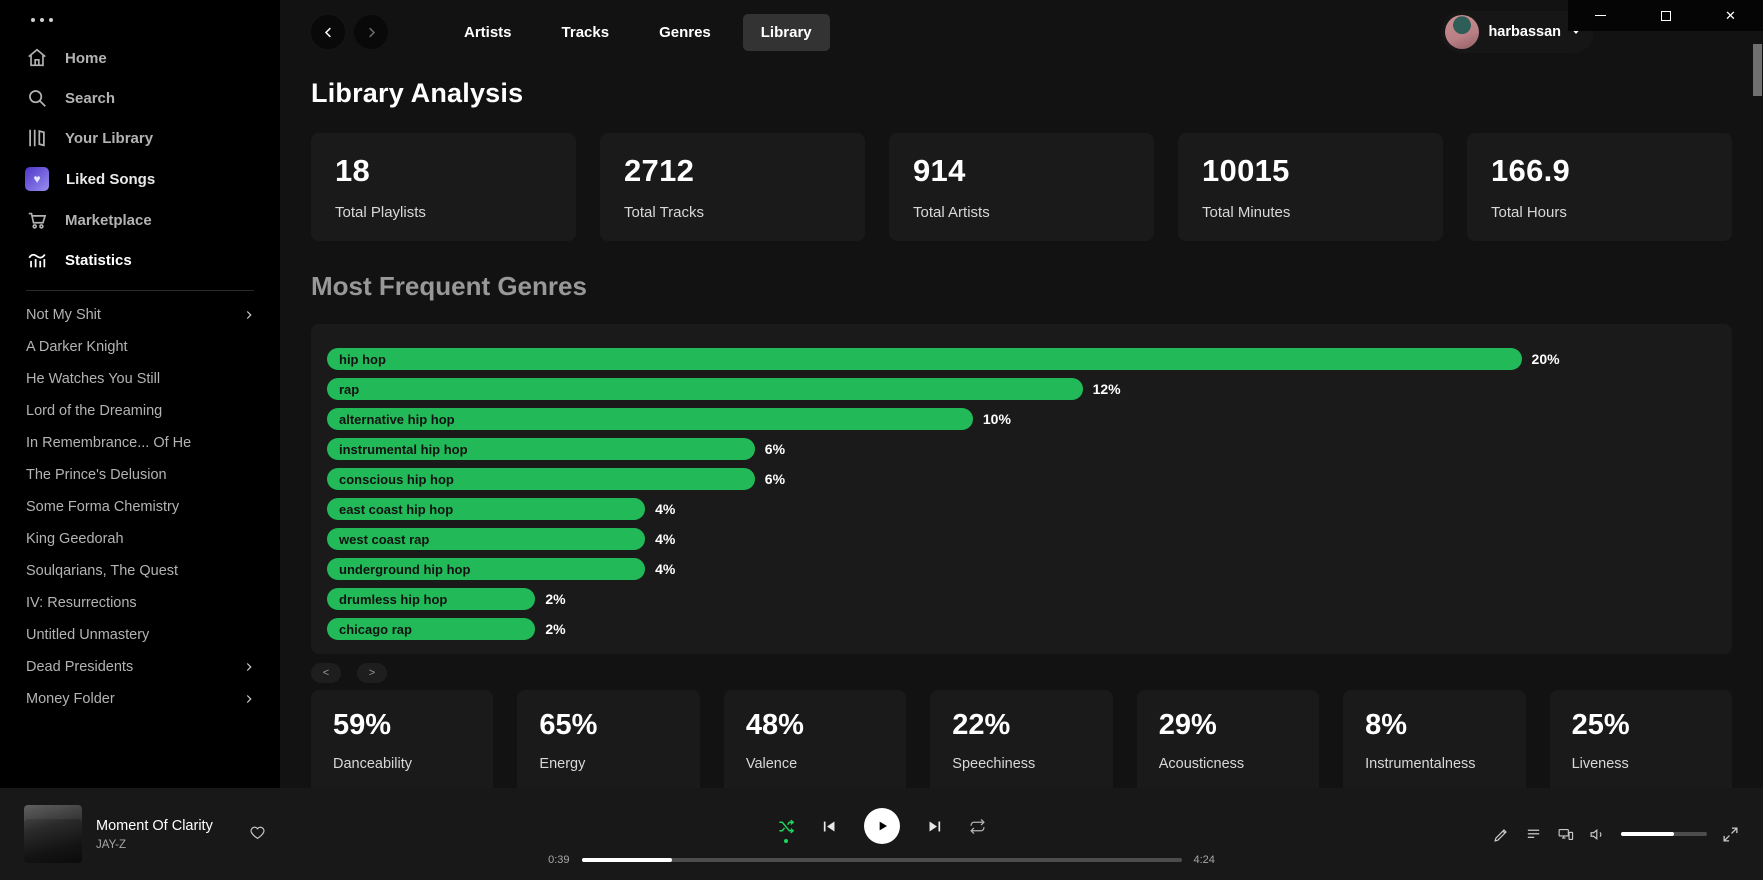 The image size is (1763, 880). Describe the element at coordinates (140, 260) in the screenshot. I see `sidebar-item-statistics: Statistics` at that location.